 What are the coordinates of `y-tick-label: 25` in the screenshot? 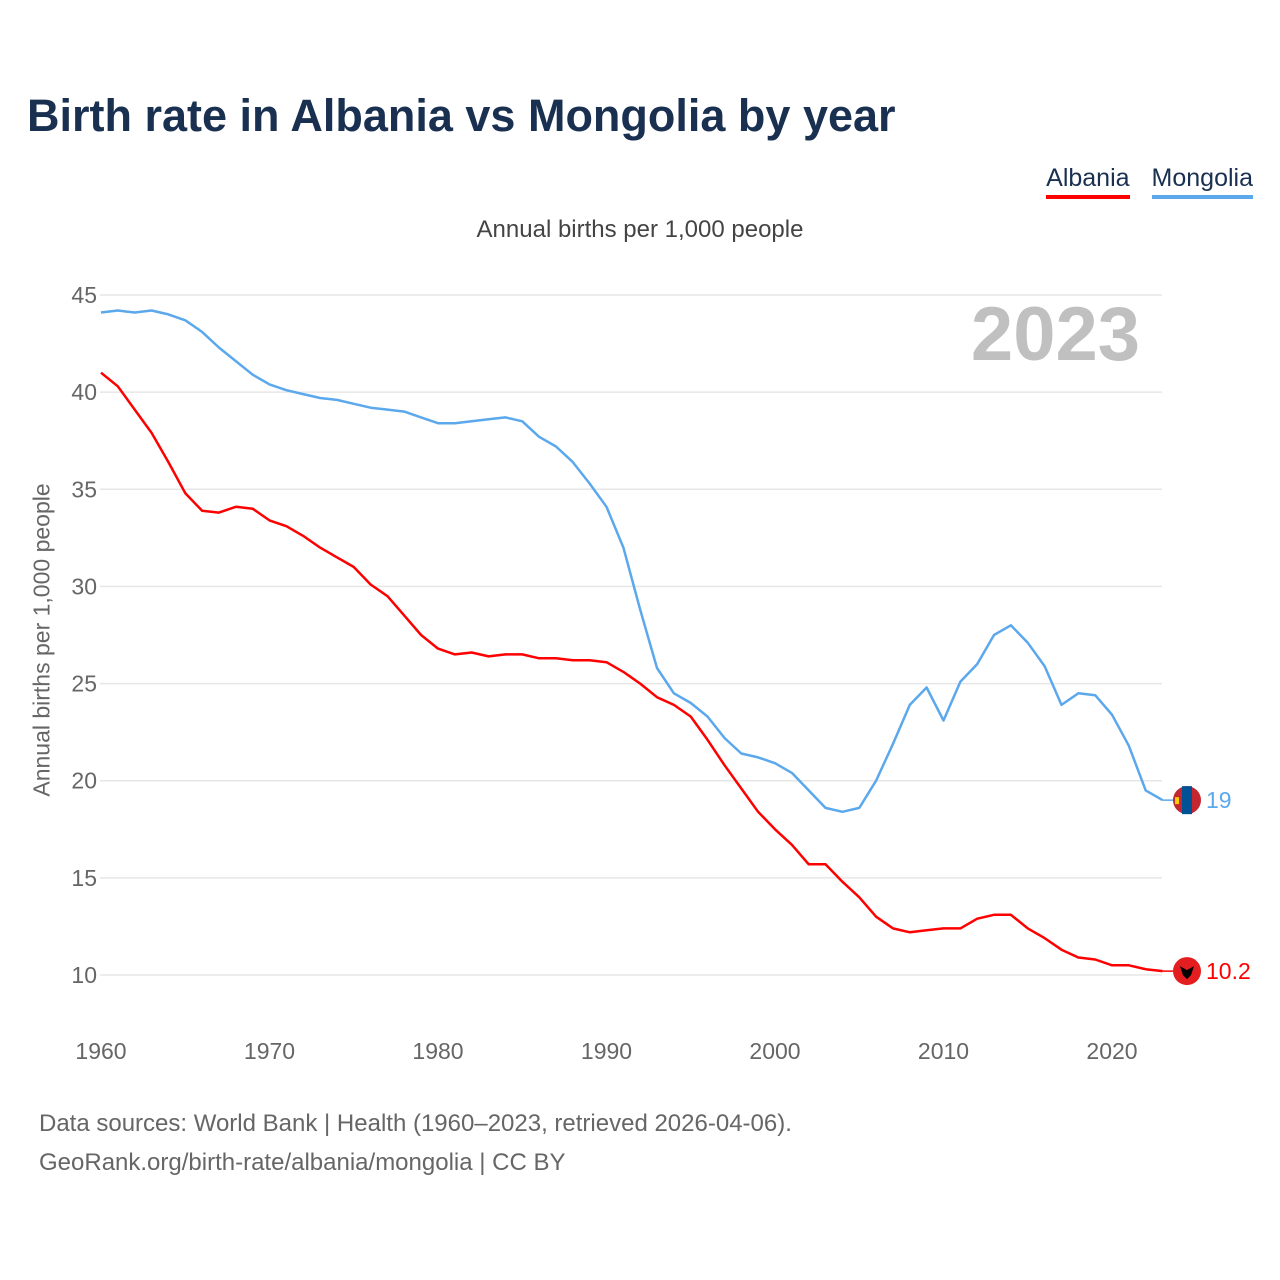 It's located at (84, 684).